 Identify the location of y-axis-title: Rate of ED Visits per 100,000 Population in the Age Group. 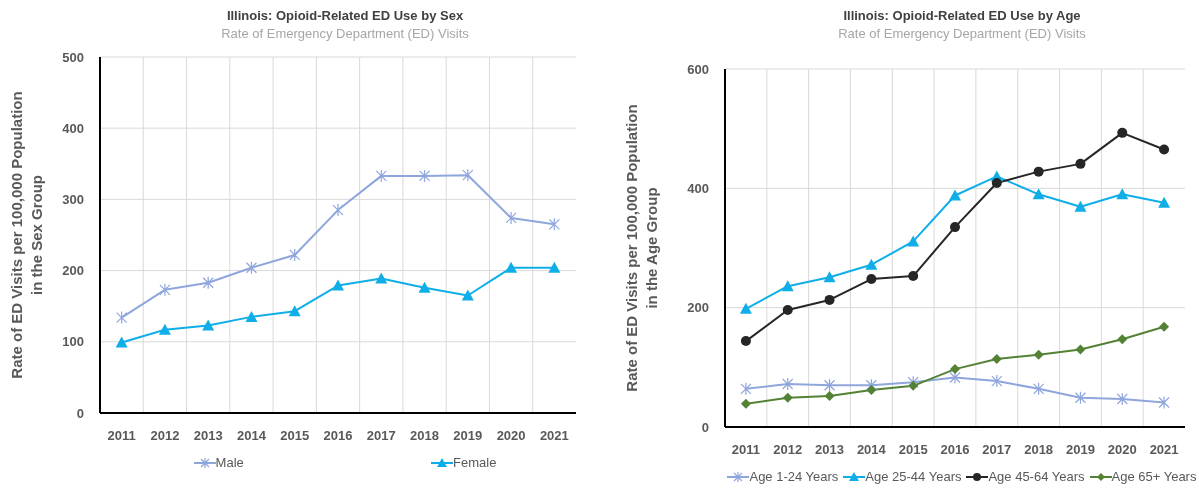
(641, 248).